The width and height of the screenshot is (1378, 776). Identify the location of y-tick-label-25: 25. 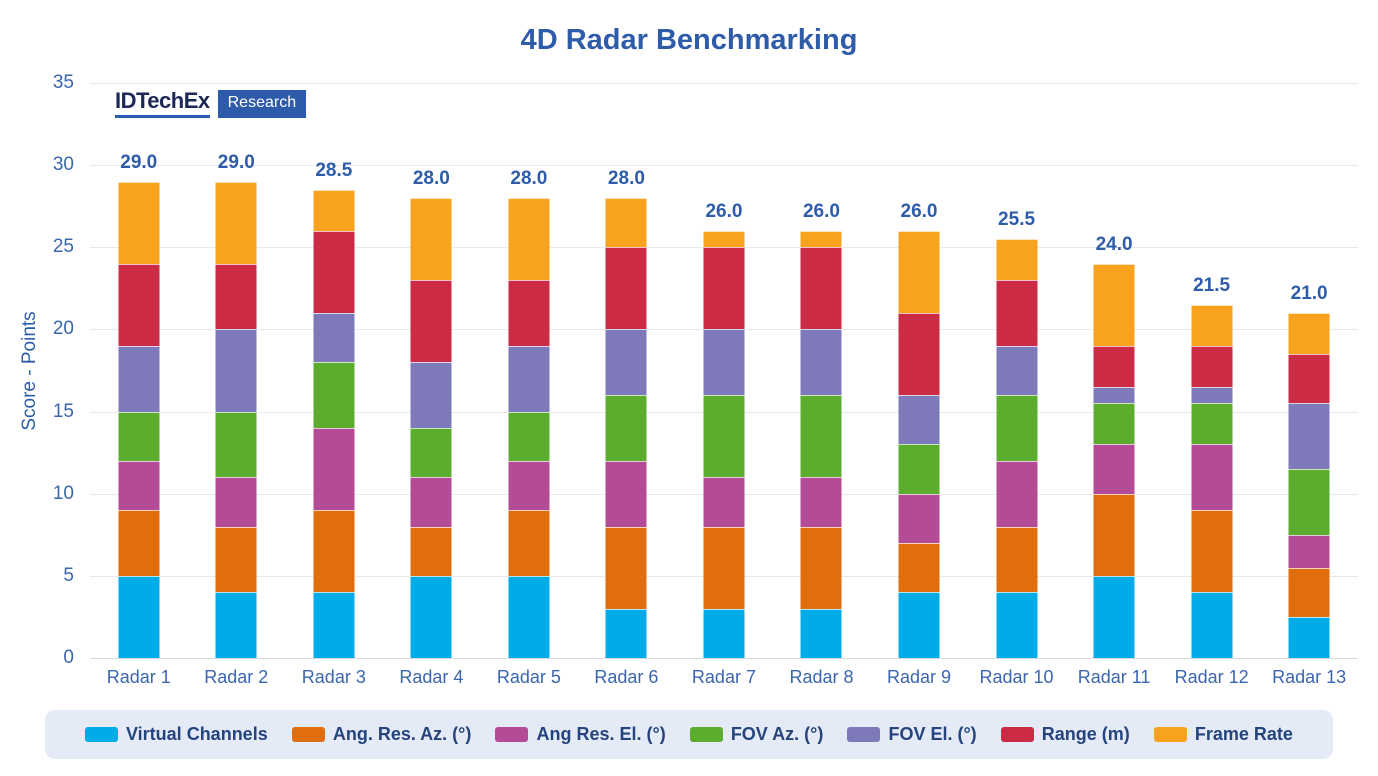
(63, 247).